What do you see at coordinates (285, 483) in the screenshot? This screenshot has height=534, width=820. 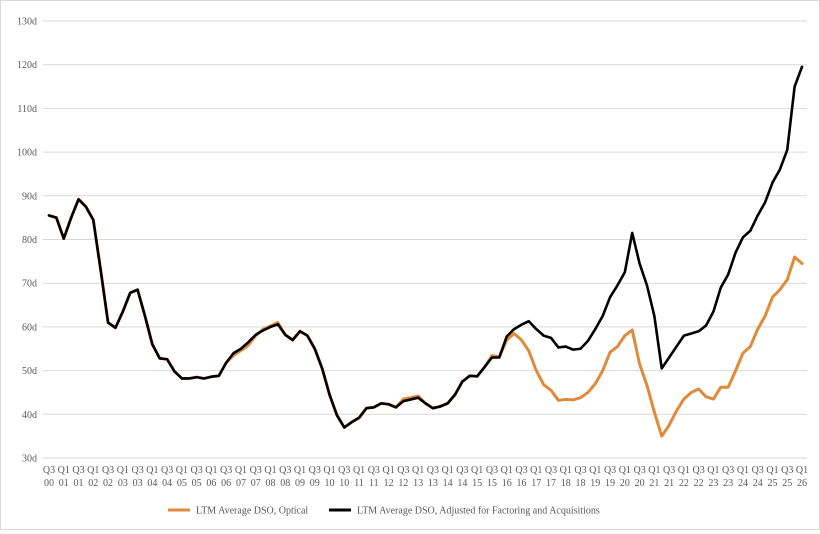 I see `x-tick-label-year: 08` at bounding box center [285, 483].